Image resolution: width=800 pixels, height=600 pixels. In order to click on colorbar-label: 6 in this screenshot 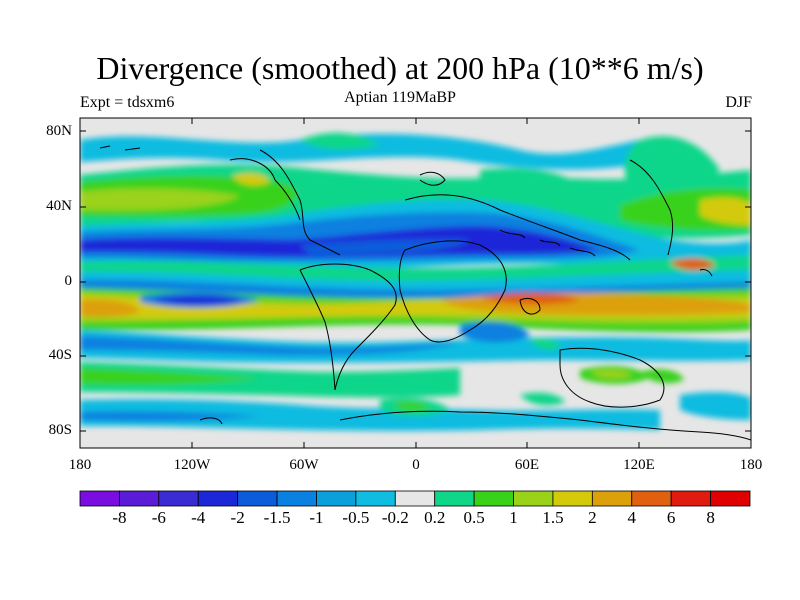, I will do `click(671, 517)`.